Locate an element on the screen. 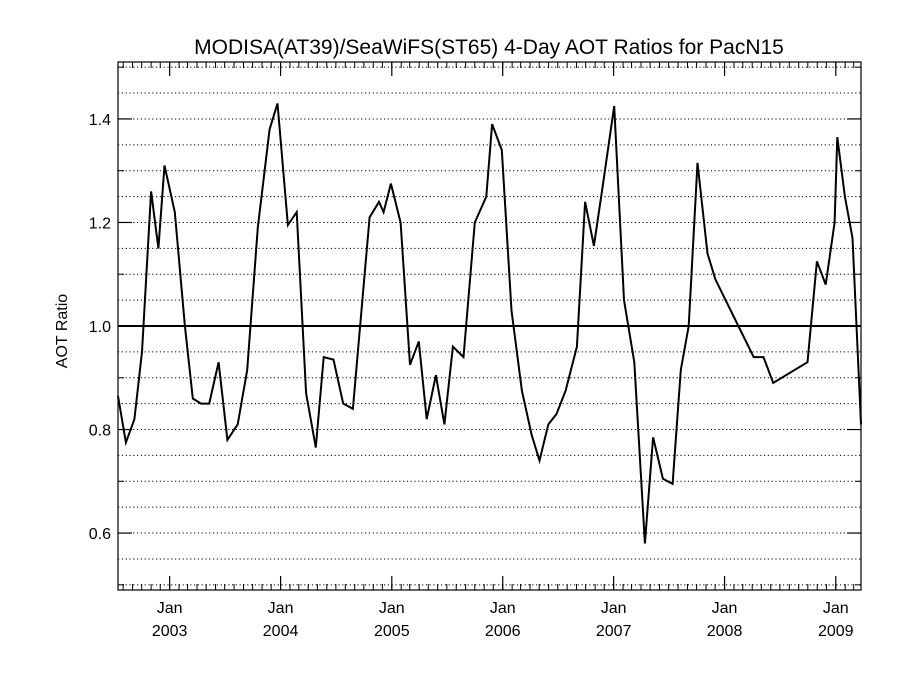 The image size is (900, 675). y-tick-label: 0.6 is located at coordinates (100, 534).